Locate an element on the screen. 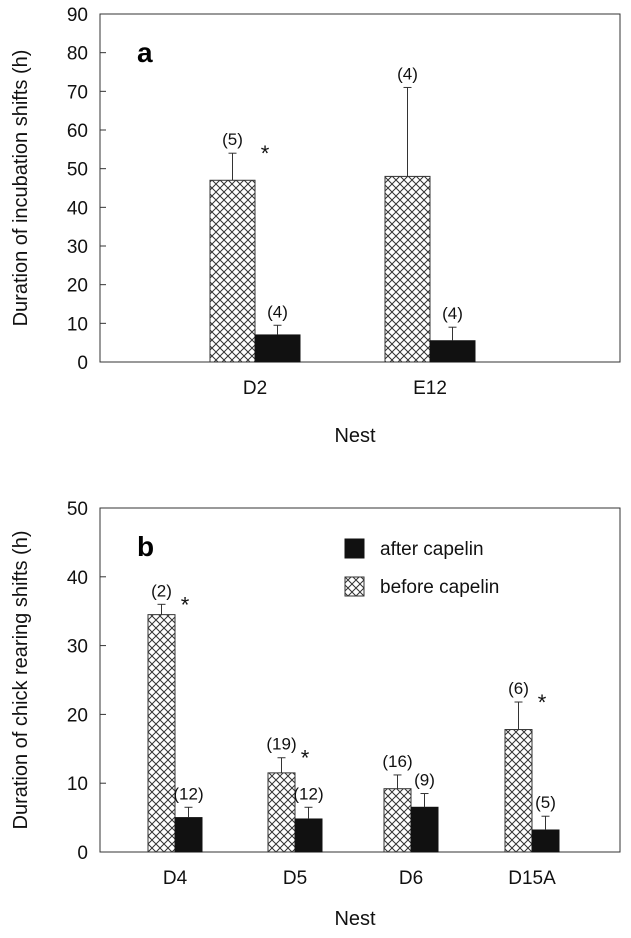  bars-a: (5) * (4) (4) (4) is located at coordinates (342, 213).